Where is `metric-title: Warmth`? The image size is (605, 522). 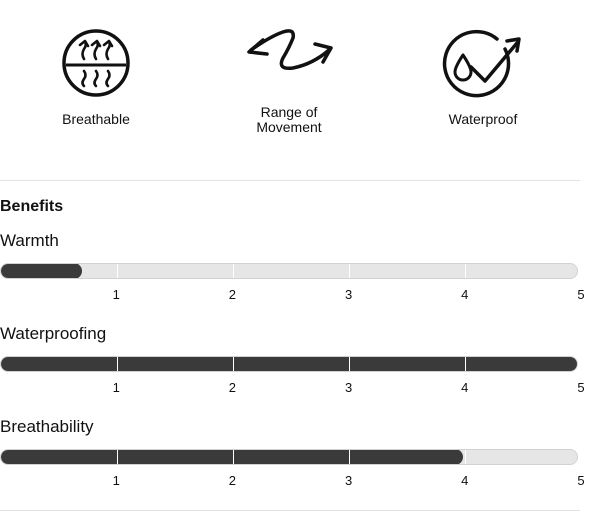 metric-title: Warmth is located at coordinates (29, 240).